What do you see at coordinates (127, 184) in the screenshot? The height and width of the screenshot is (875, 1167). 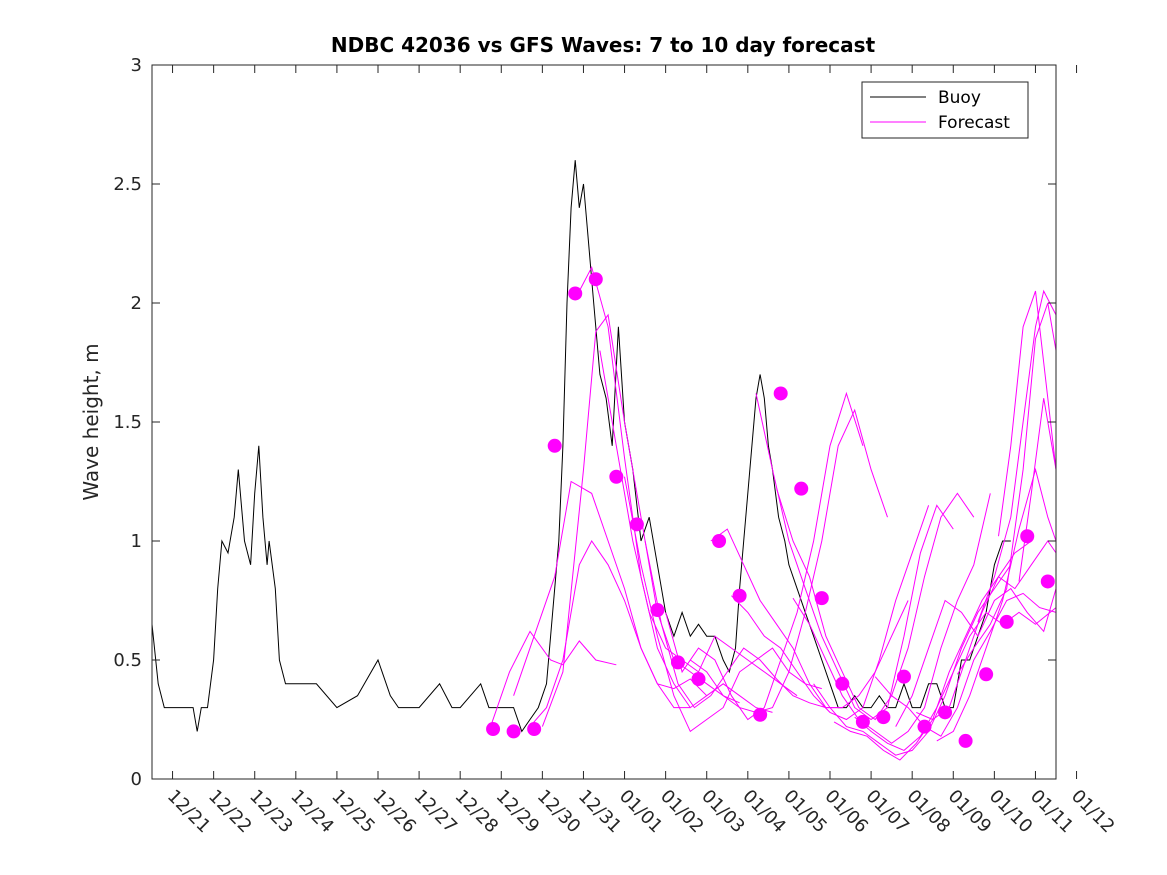 I see `y-tick-label: 2.5` at bounding box center [127, 184].